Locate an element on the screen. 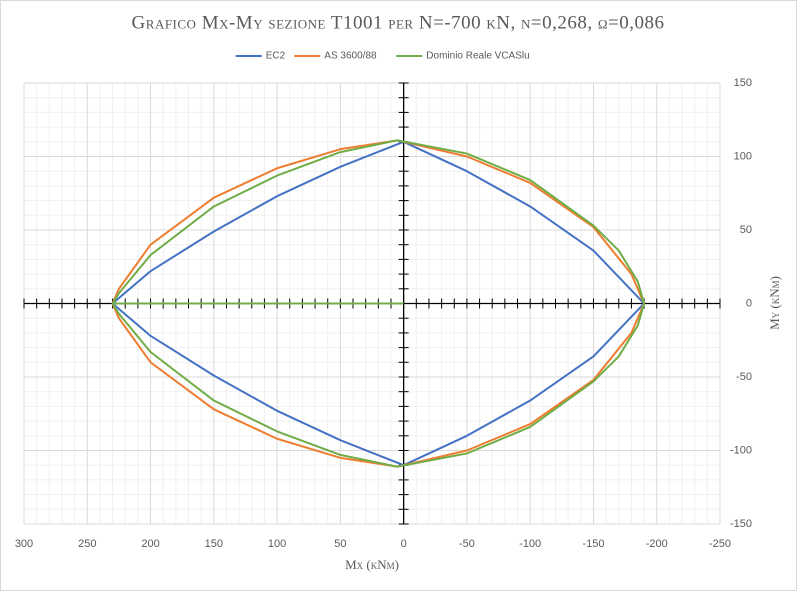 This screenshot has width=797, height=591. x-tick-label: -100 is located at coordinates (530, 544).